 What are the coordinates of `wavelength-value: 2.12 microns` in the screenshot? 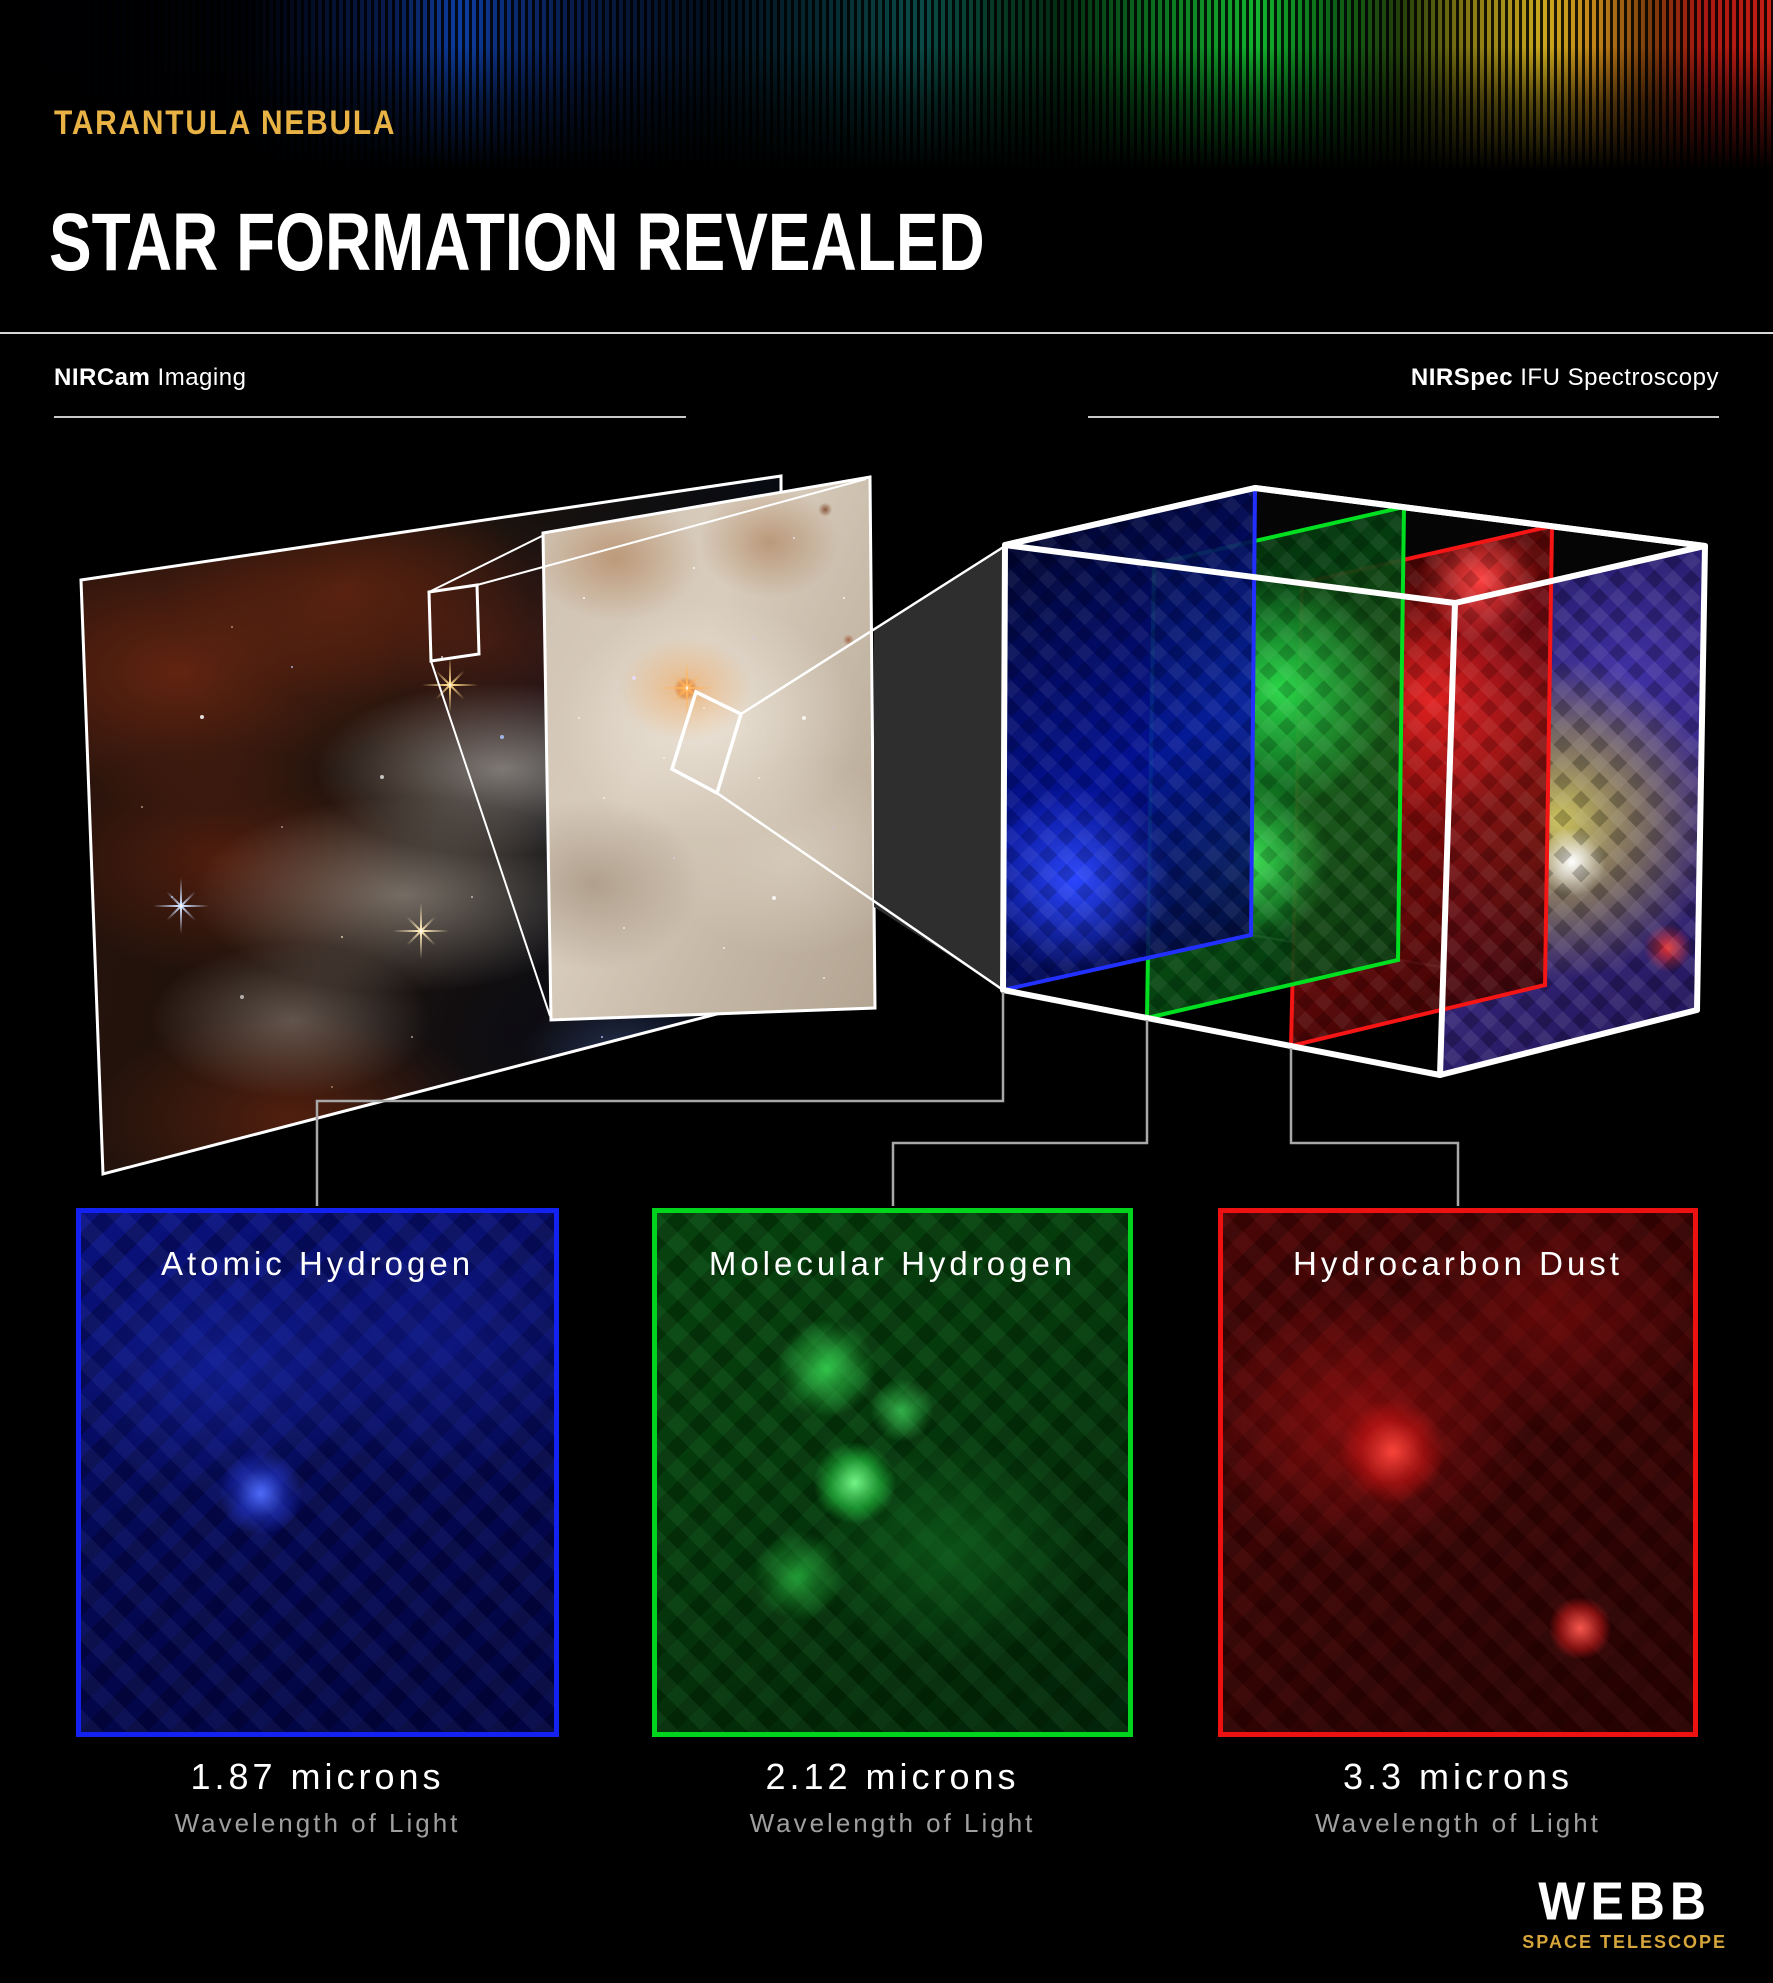 It's located at (892, 1776).